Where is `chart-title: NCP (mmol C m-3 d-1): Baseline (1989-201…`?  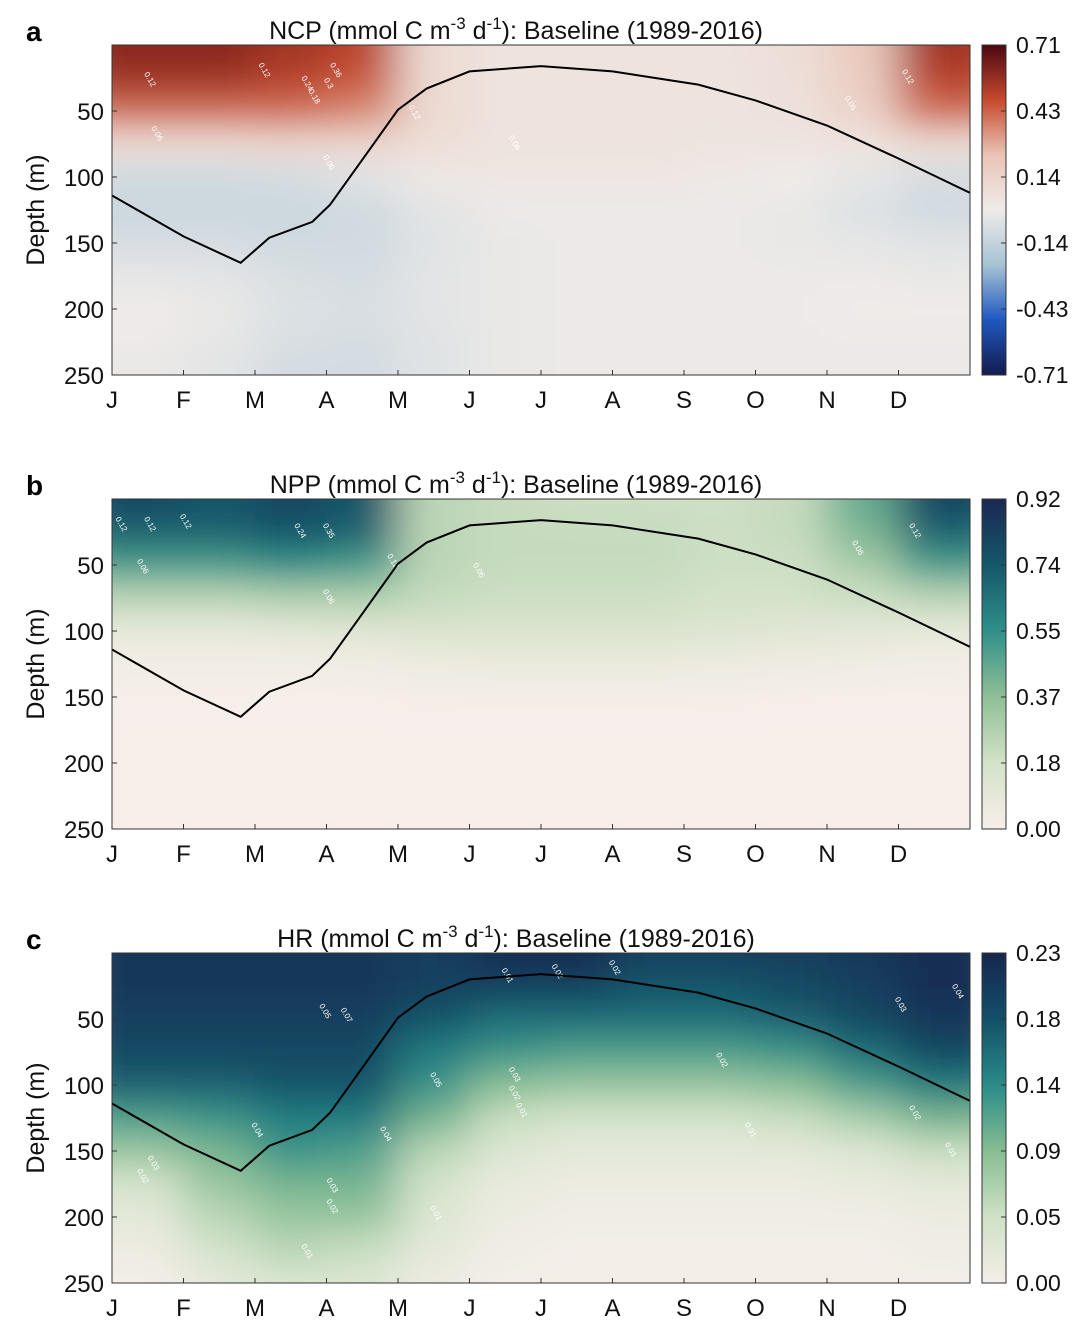
chart-title: NCP (mmol C m-3 d-1): Baseline (1989-201… is located at coordinates (516, 29).